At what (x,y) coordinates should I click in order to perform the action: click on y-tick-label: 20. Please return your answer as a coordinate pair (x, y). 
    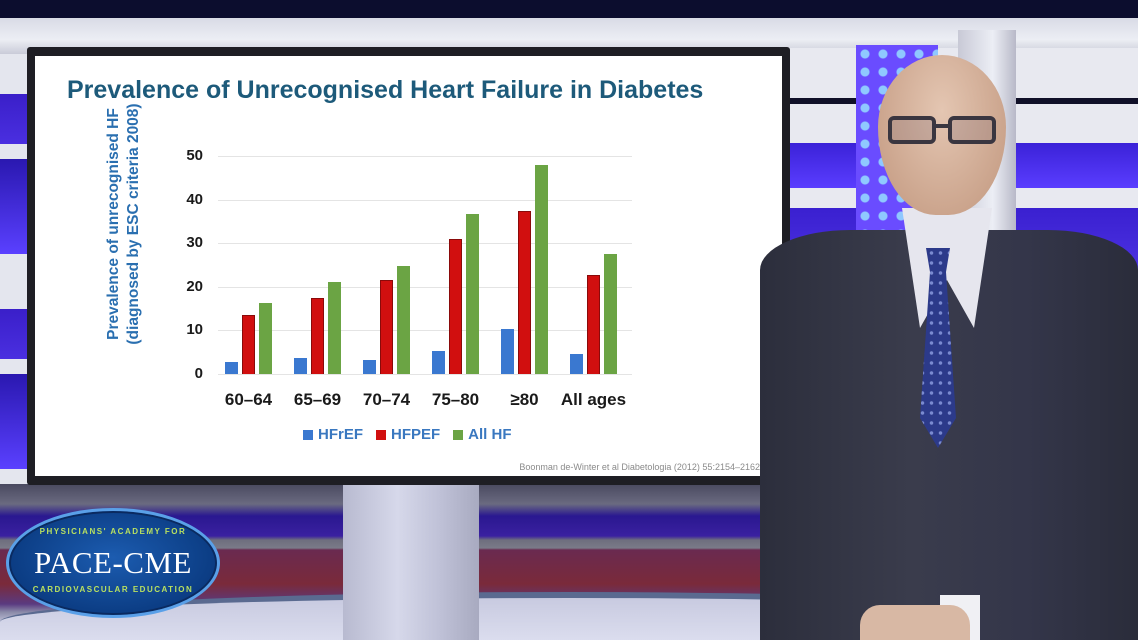
    Looking at the image, I should click on (194, 286).